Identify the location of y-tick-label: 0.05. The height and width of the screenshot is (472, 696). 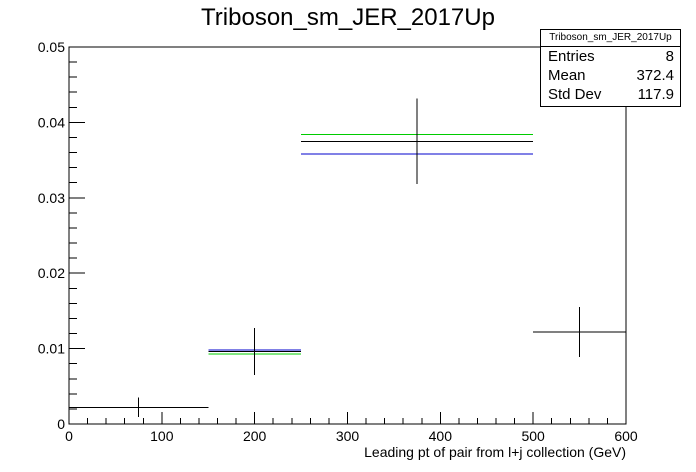
(51, 47).